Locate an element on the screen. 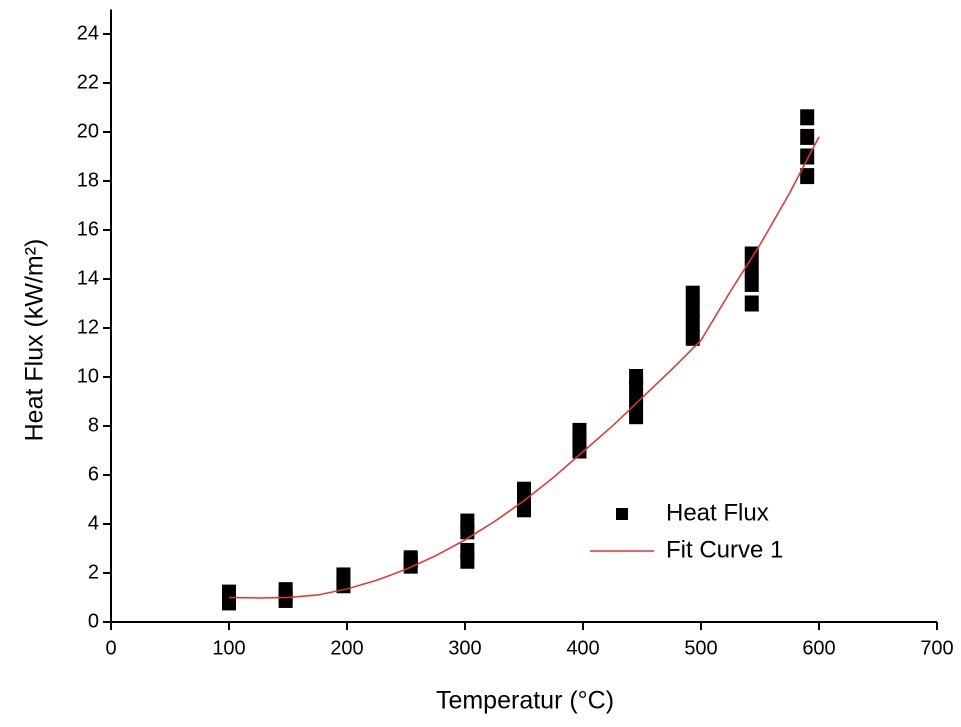 The height and width of the screenshot is (727, 961). y-tick-label: 14 is located at coordinates (88, 278).